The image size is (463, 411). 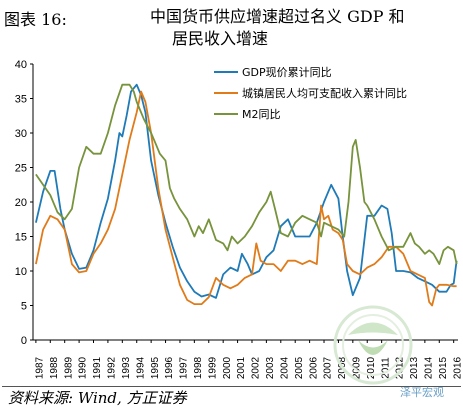 What do you see at coordinates (371, 367) in the screenshot?
I see `x-tick-label: 2010` at bounding box center [371, 367].